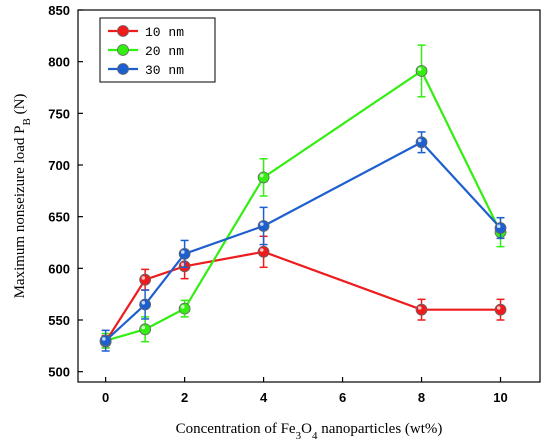 The image size is (550, 446). I want to click on legend-item: 10 nm, so click(146, 32).